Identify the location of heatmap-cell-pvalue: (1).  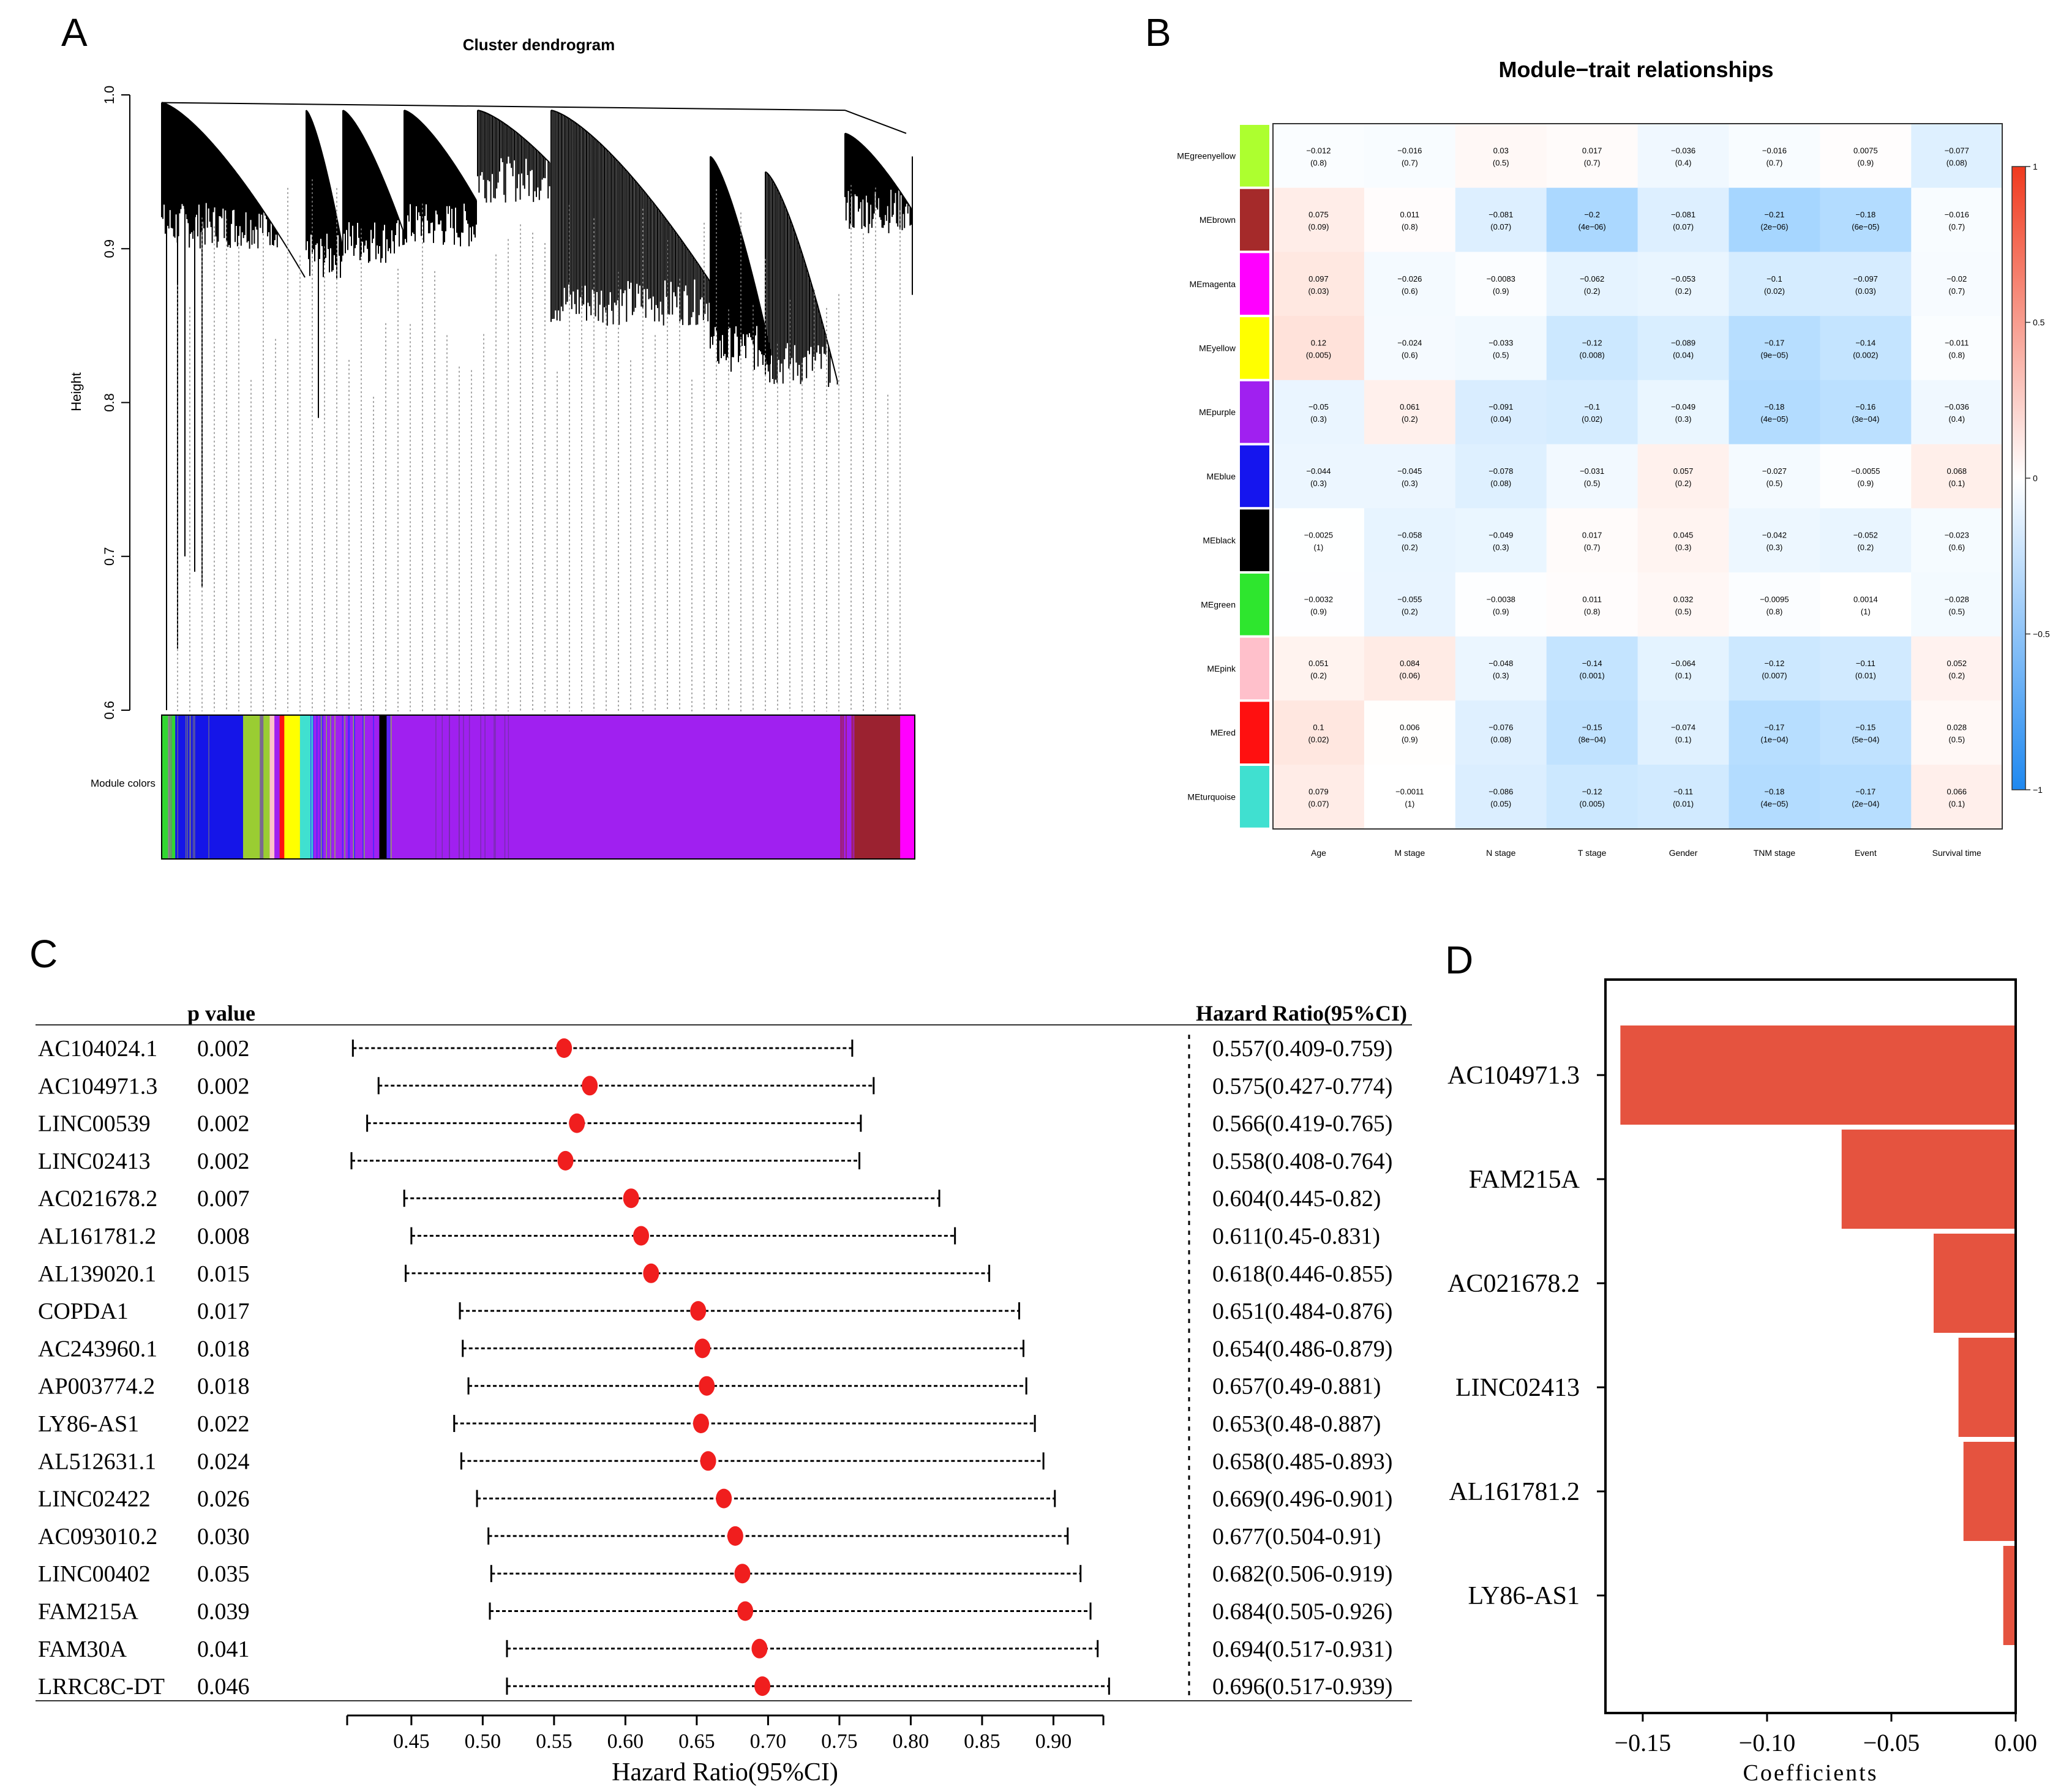
(1319, 547).